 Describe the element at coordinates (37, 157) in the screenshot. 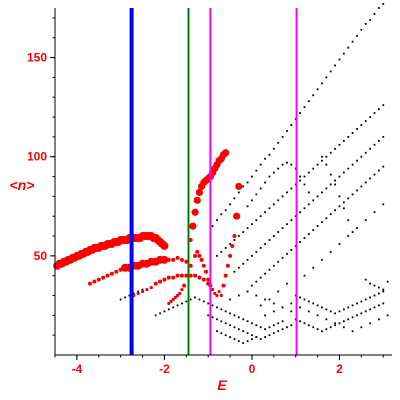

I see `y-tick-label: 100` at that location.